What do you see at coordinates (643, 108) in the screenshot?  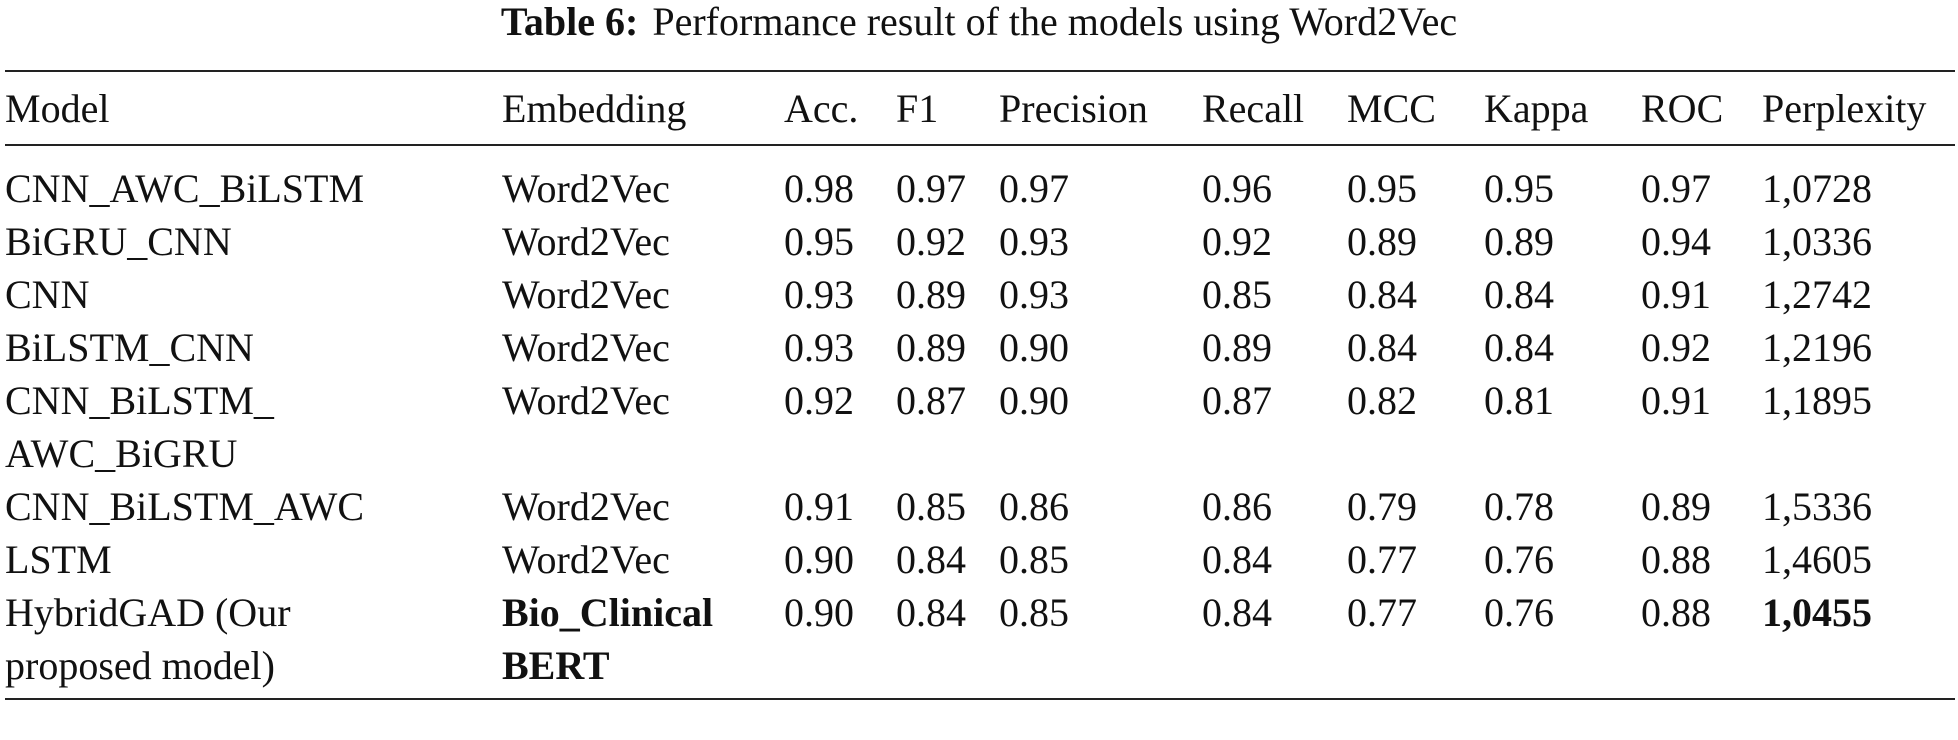 I see `header-embedding: Embedding` at bounding box center [643, 108].